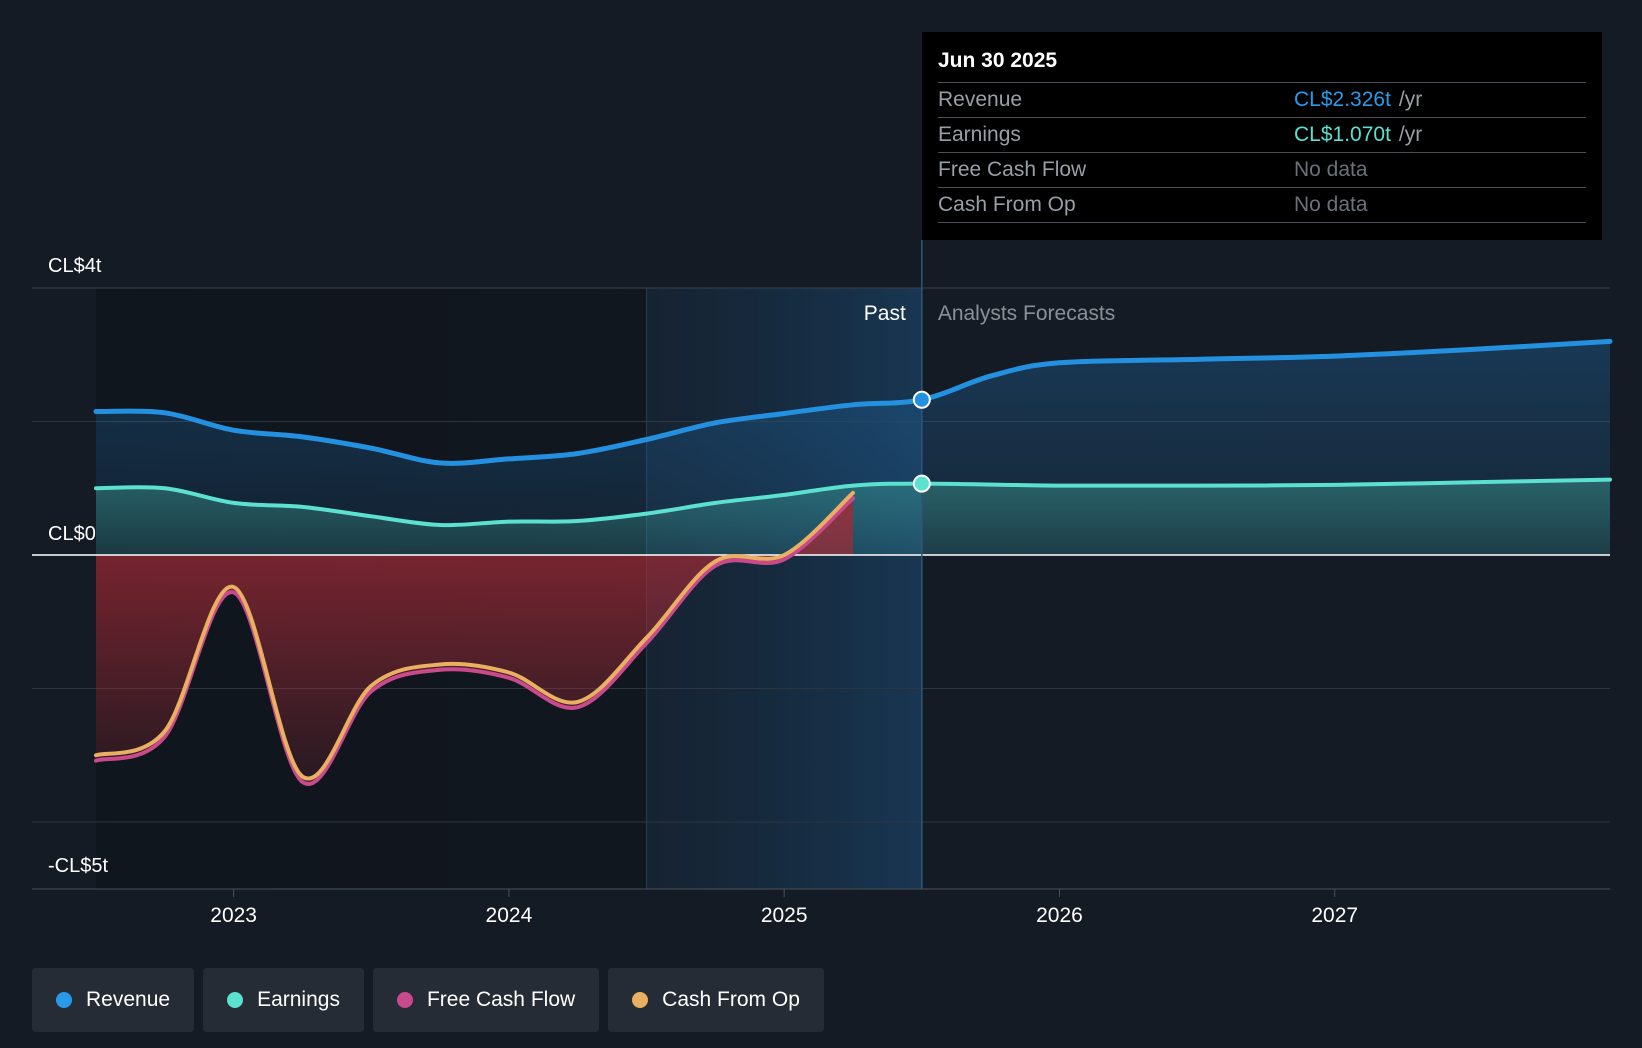  I want to click on x-tick-label: 2023, so click(233, 915).